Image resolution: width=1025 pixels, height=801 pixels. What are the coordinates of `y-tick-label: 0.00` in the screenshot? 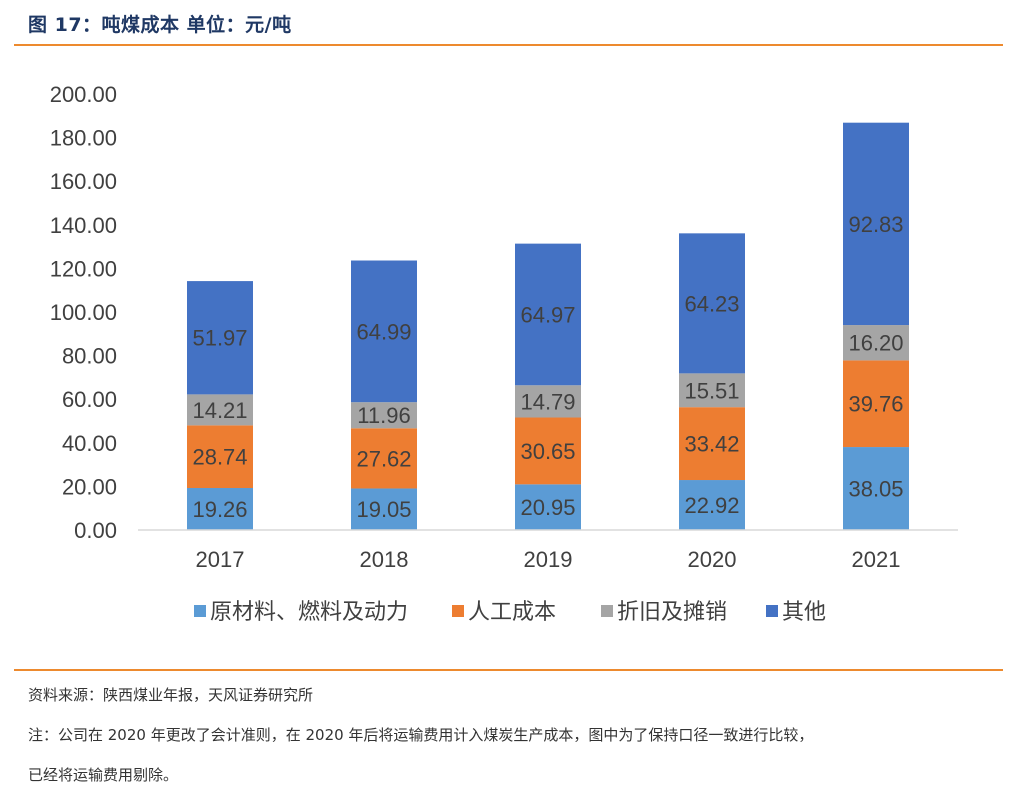 It's located at (95, 530).